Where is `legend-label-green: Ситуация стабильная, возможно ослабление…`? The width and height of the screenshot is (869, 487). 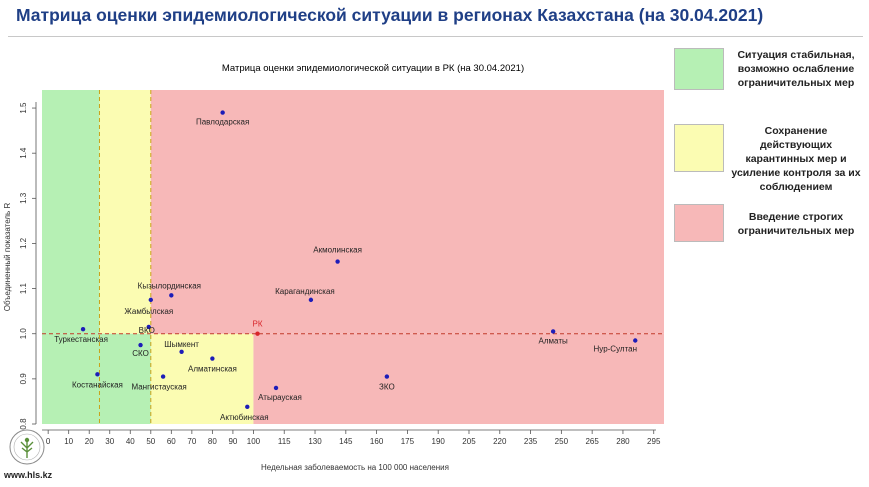
legend-label-green: Ситуация стабильная, возможно ослабление… is located at coordinates (796, 69).